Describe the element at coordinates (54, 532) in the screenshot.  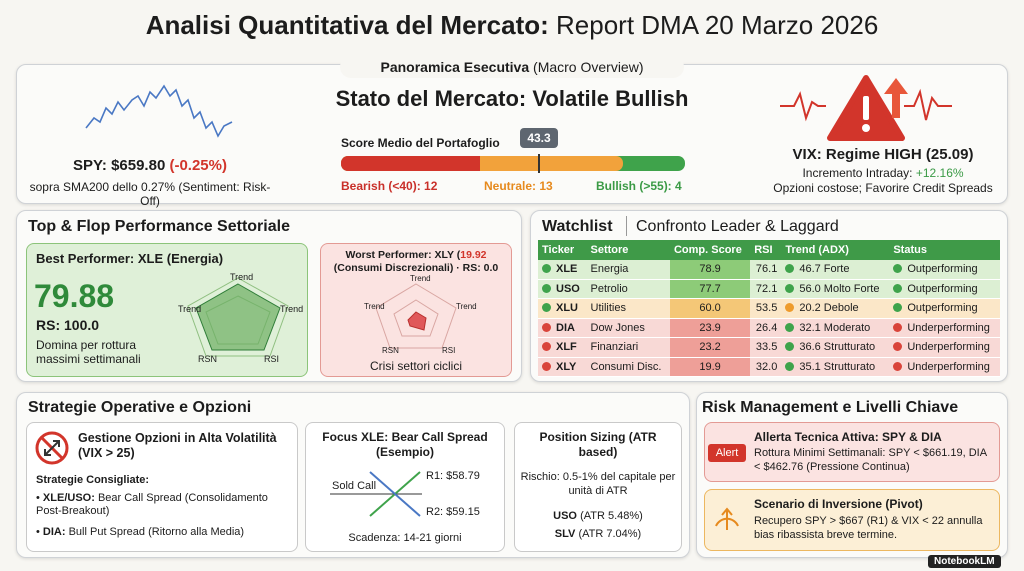
I see `item-bold: DIA:` at that location.